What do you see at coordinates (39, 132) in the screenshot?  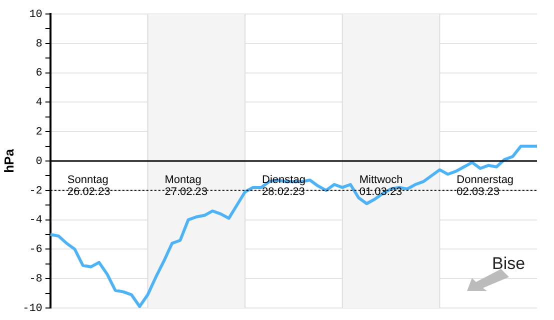 I see `y-tick-label: 2` at bounding box center [39, 132].